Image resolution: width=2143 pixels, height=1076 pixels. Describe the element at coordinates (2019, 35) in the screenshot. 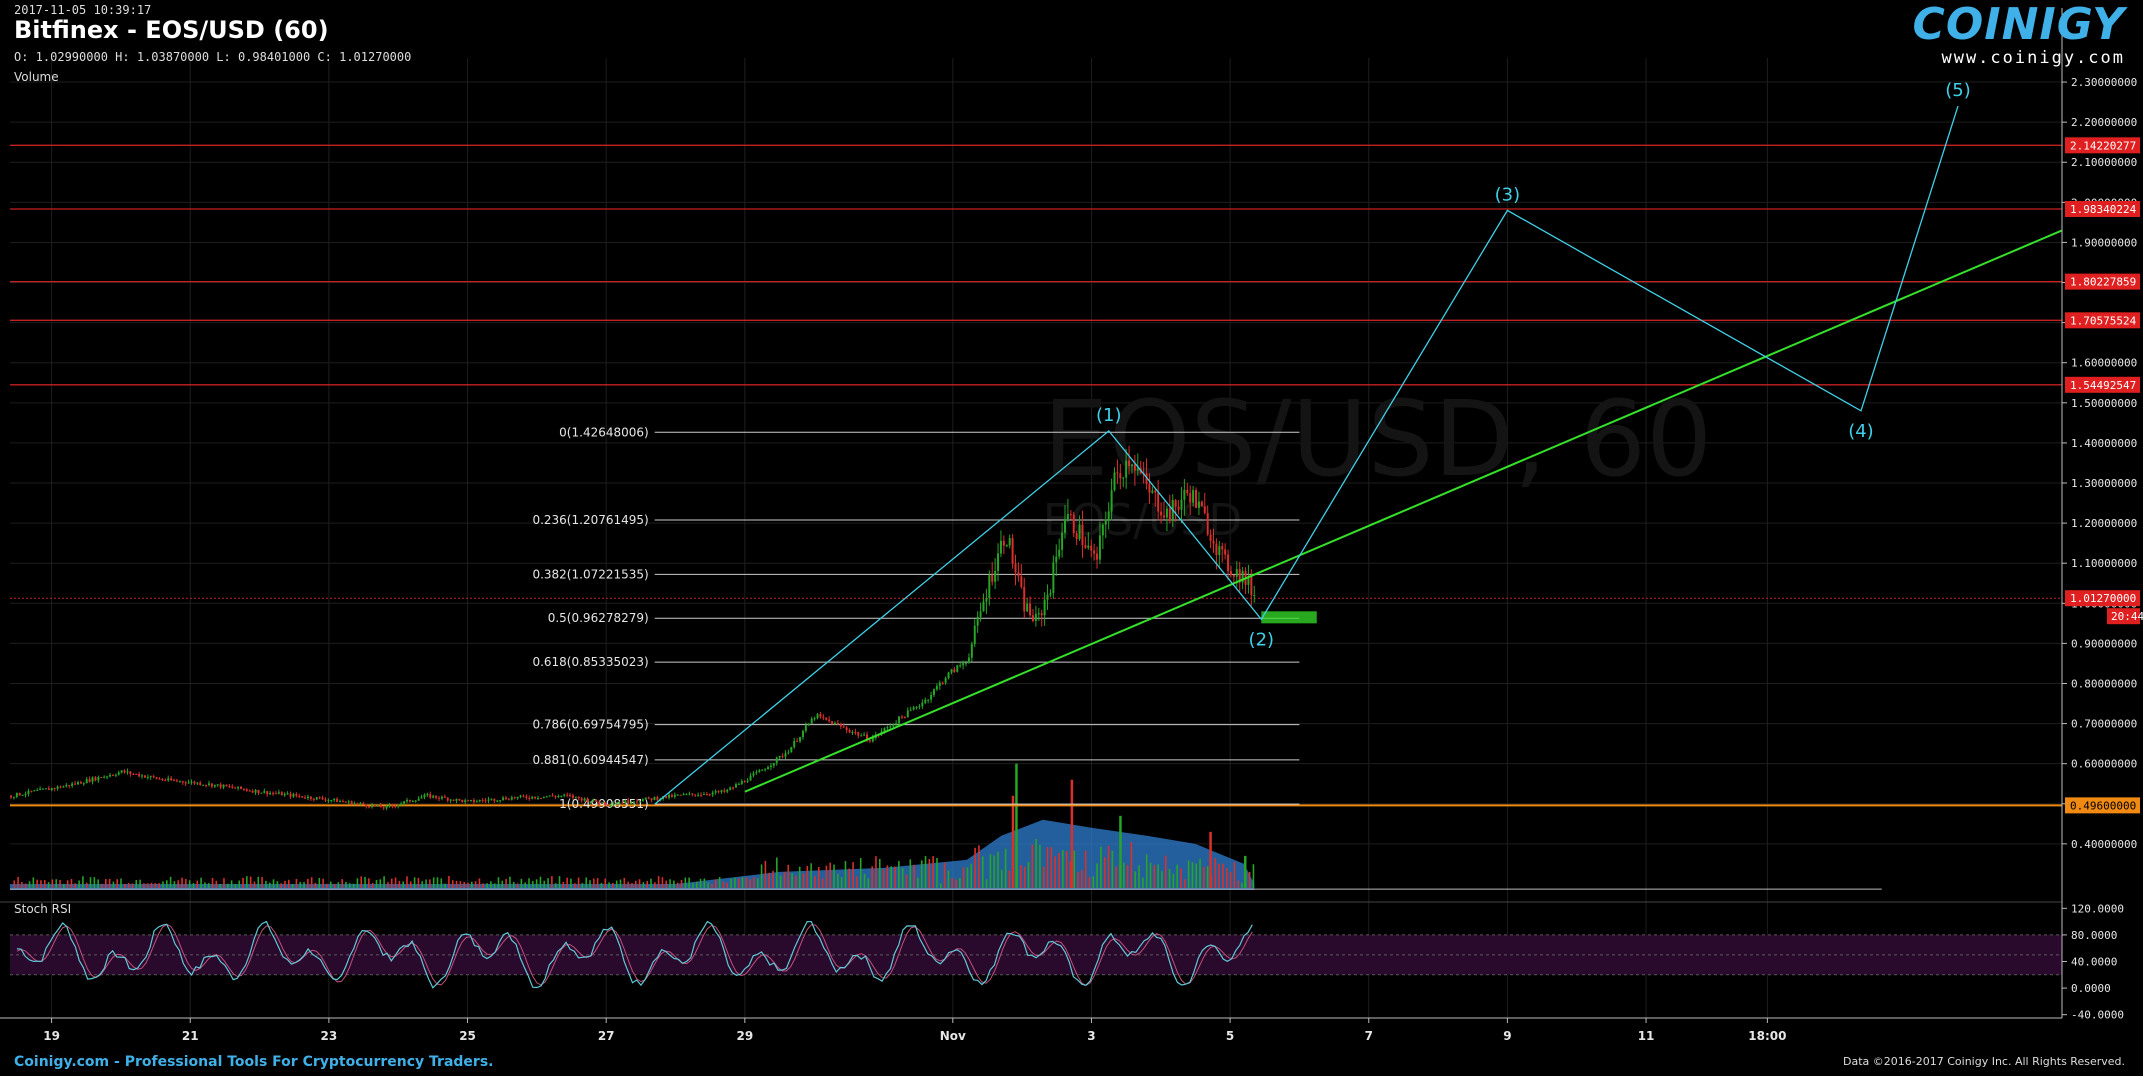

I see `coinigy-logo: COINIGY www.coinigy.com` at that location.